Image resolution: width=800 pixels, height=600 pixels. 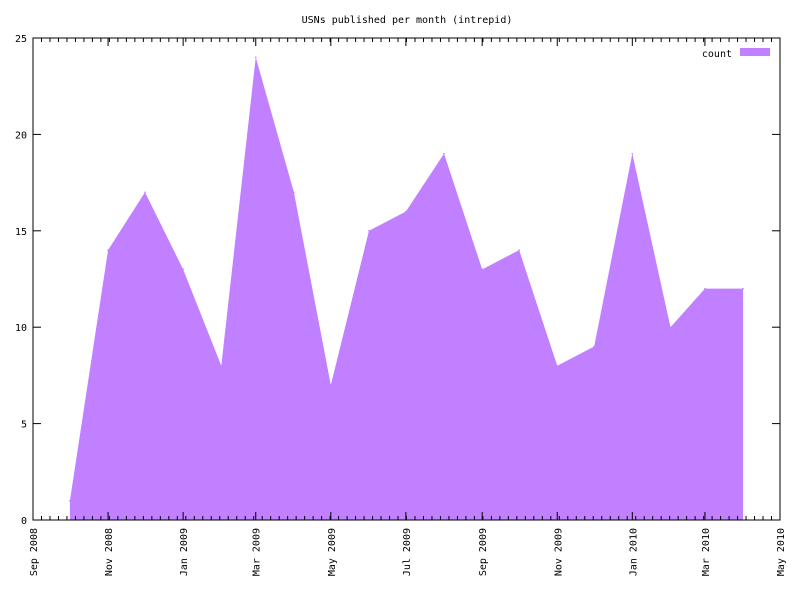 What do you see at coordinates (21, 328) in the screenshot?
I see `y-tick-label: 10` at bounding box center [21, 328].